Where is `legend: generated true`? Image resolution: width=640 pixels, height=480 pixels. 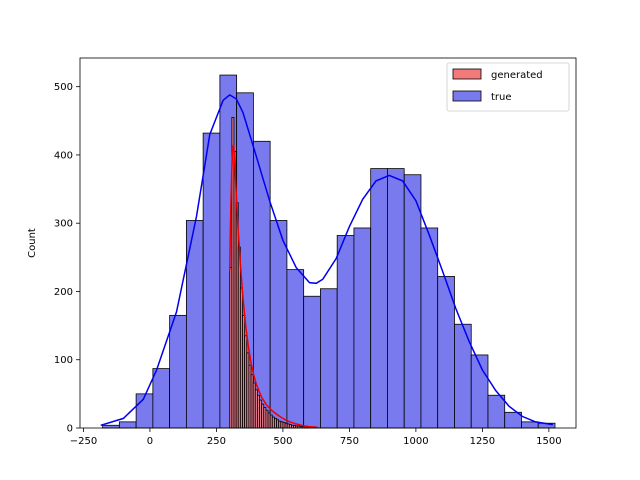
legend: generated true is located at coordinates (508, 87).